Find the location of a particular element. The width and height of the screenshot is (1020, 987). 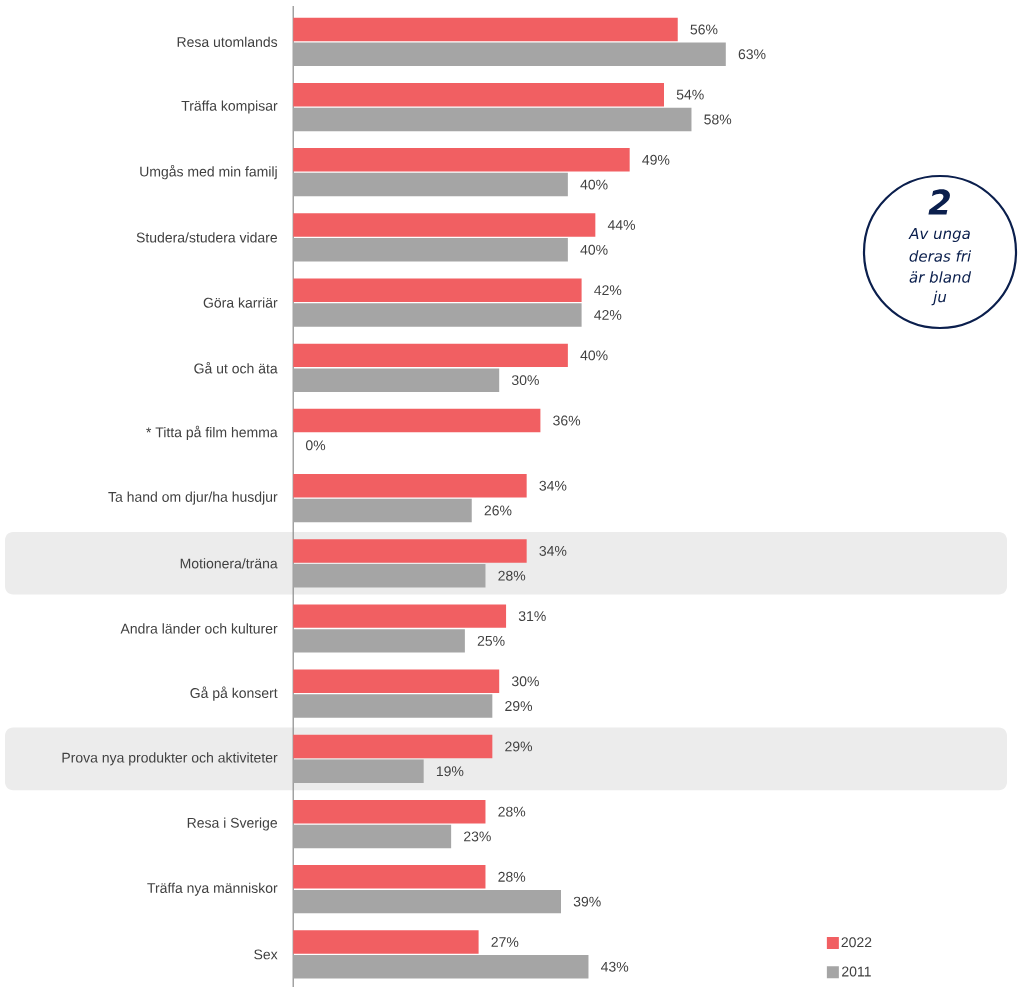

text: Av unga is located at coordinates (939, 235).